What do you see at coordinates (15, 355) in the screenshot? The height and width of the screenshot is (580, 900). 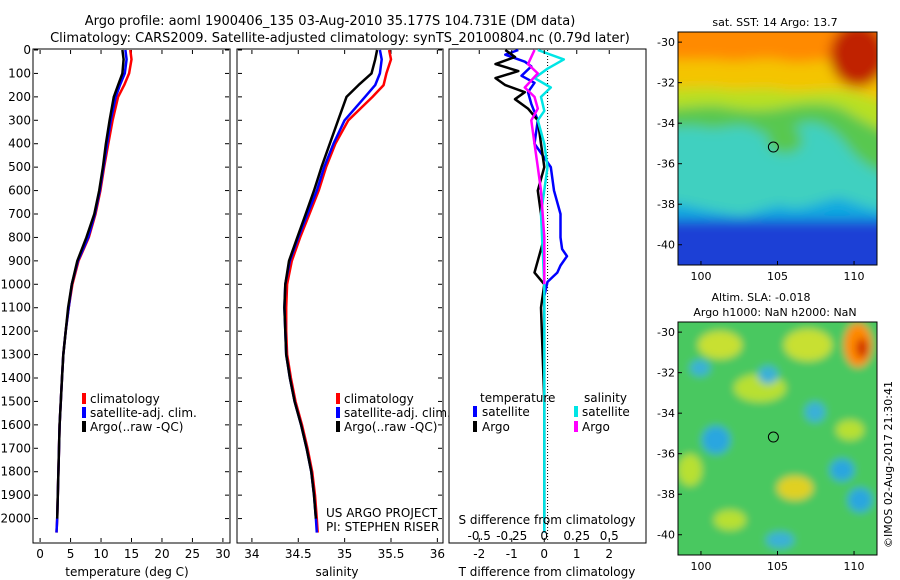 I see `depth-tick-label: 1300` at bounding box center [15, 355].